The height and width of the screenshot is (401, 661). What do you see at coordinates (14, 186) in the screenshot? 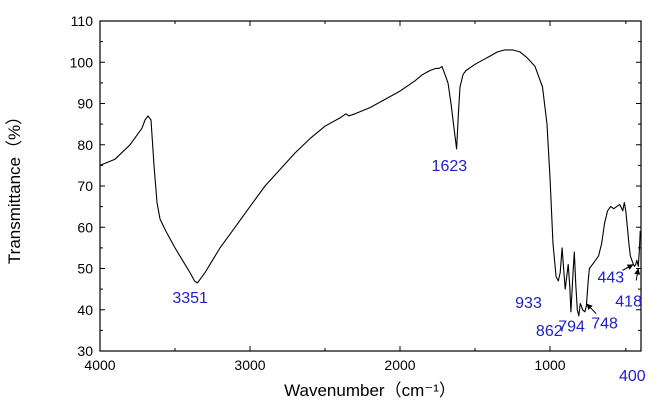
I see `y-axis-title: Transmittance（%）` at bounding box center [14, 186].